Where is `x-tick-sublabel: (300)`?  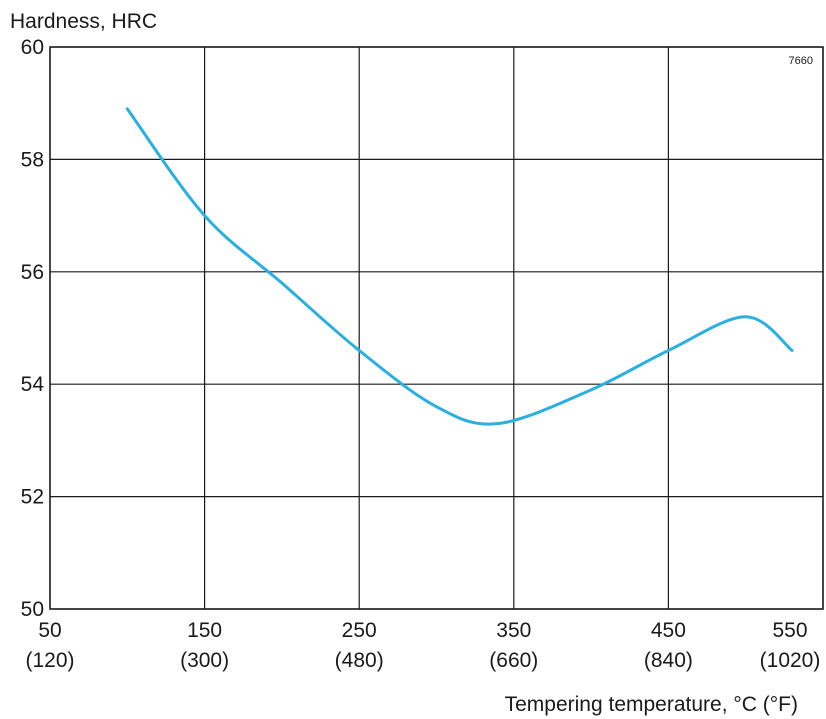
x-tick-sublabel: (300) is located at coordinates (204, 660).